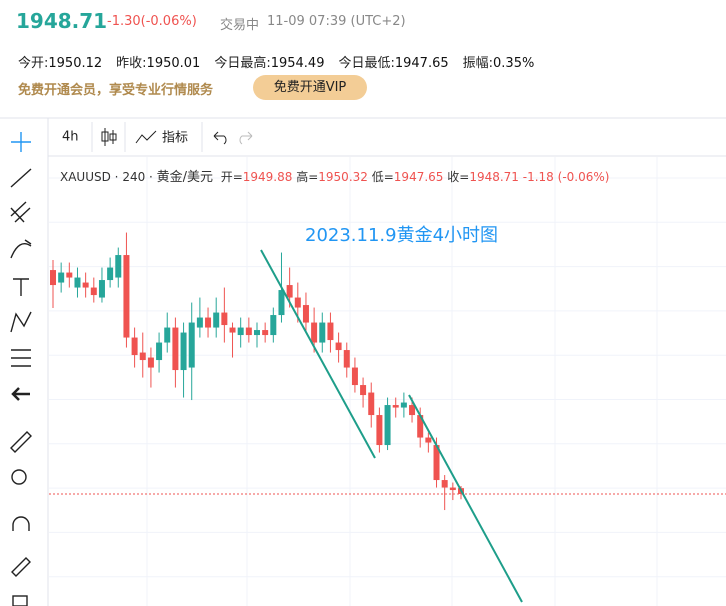  What do you see at coordinates (33, 63) in the screenshot?
I see `stat-label: 今开:` at bounding box center [33, 63].